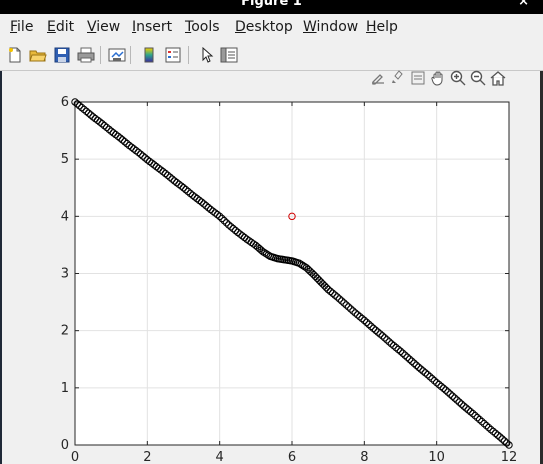 The image size is (543, 464). I want to click on x-tick-label: 12, so click(509, 457).